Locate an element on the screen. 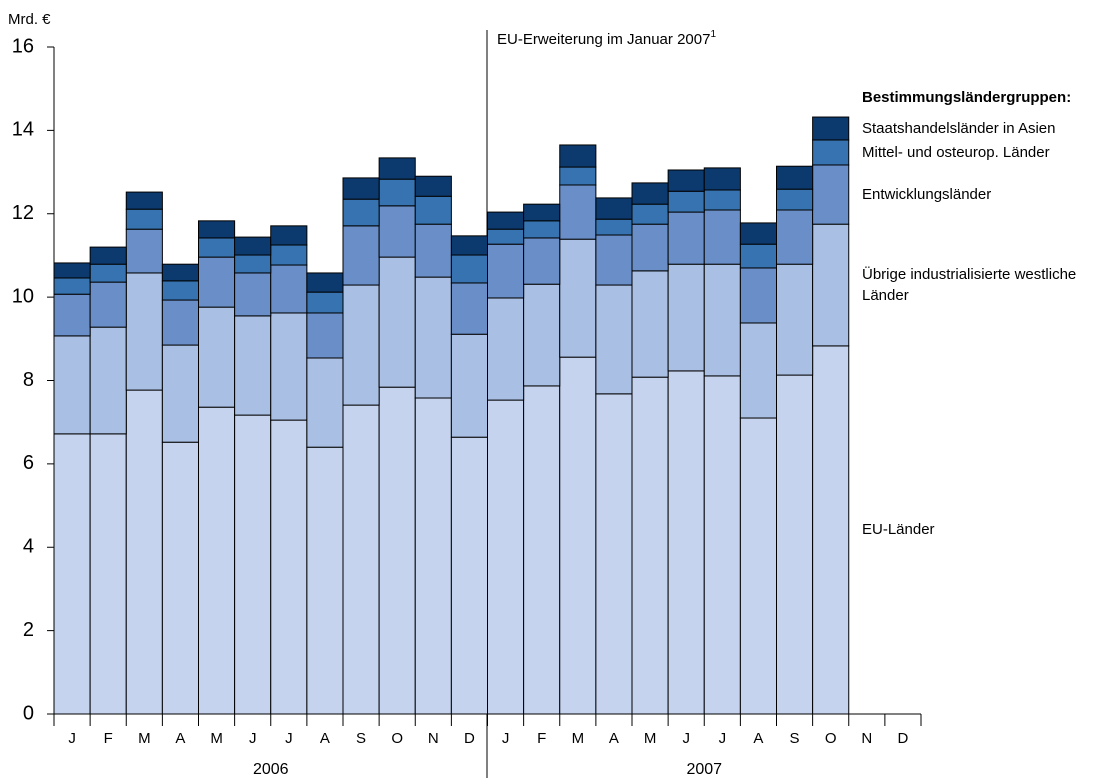 The height and width of the screenshot is (780, 1109). y-tick-label: 0 is located at coordinates (28, 713).